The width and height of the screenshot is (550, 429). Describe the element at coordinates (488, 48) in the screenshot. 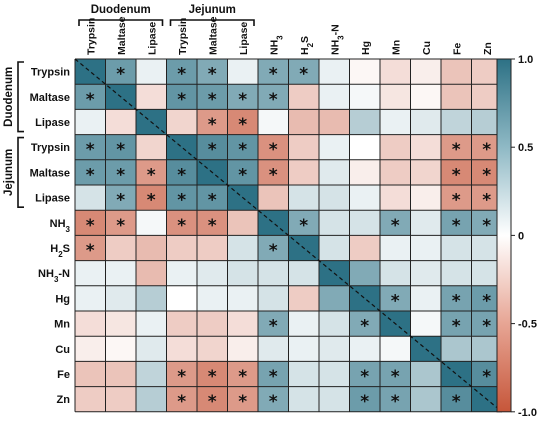

I see `column-label: Zn` at that location.